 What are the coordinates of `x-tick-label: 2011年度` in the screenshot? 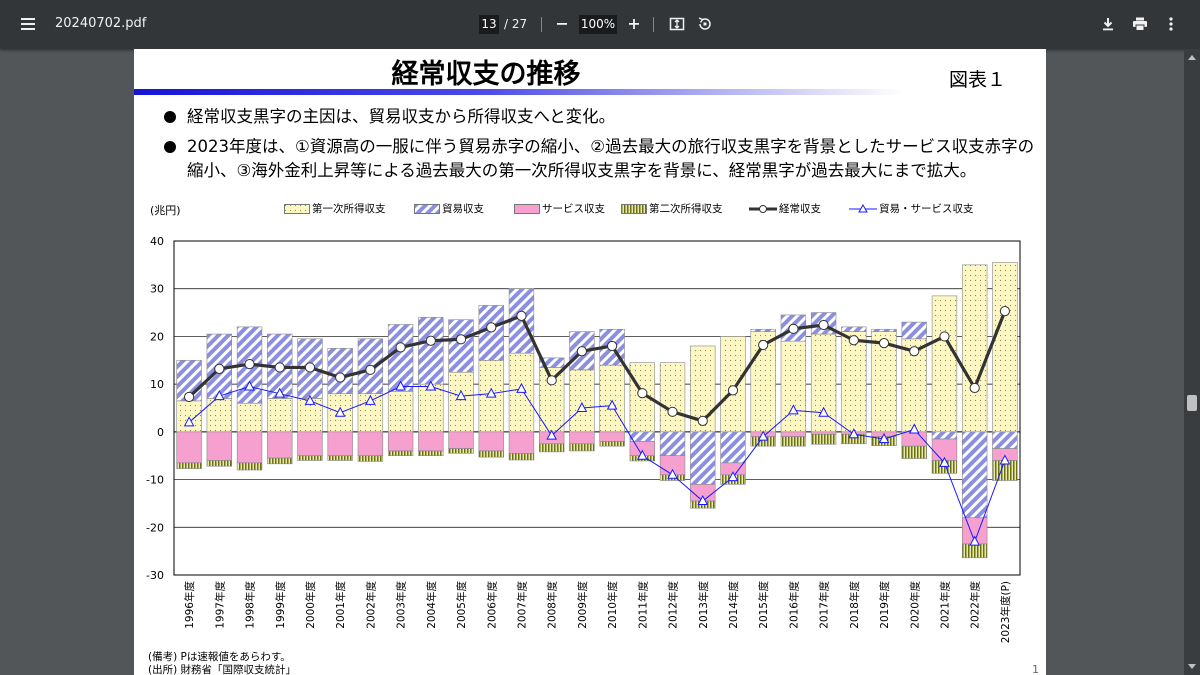 It's located at (642, 605).